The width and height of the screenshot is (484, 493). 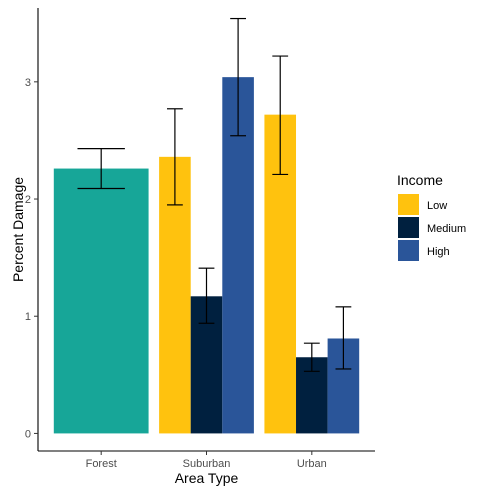 What do you see at coordinates (312, 464) in the screenshot?
I see `x-tick-label: Urban` at bounding box center [312, 464].